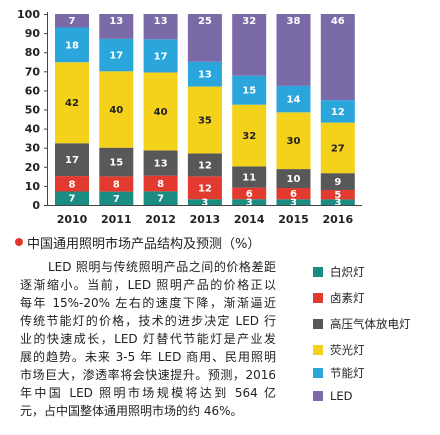  What do you see at coordinates (318, 298) in the screenshot?
I see `legend-swatch-halogen` at bounding box center [318, 298].